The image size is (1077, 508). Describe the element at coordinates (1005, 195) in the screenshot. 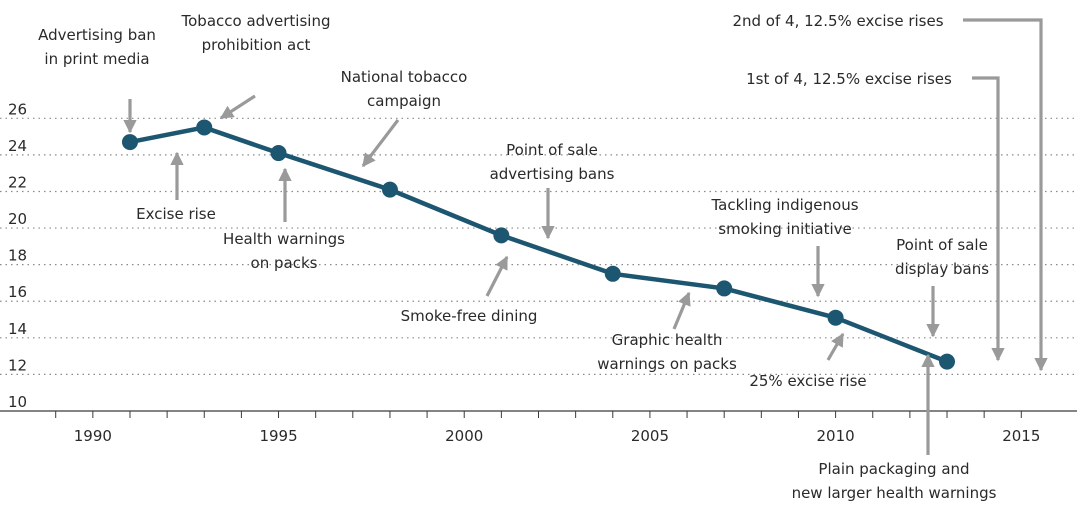

I see `arrow-2nd-excise` at that location.